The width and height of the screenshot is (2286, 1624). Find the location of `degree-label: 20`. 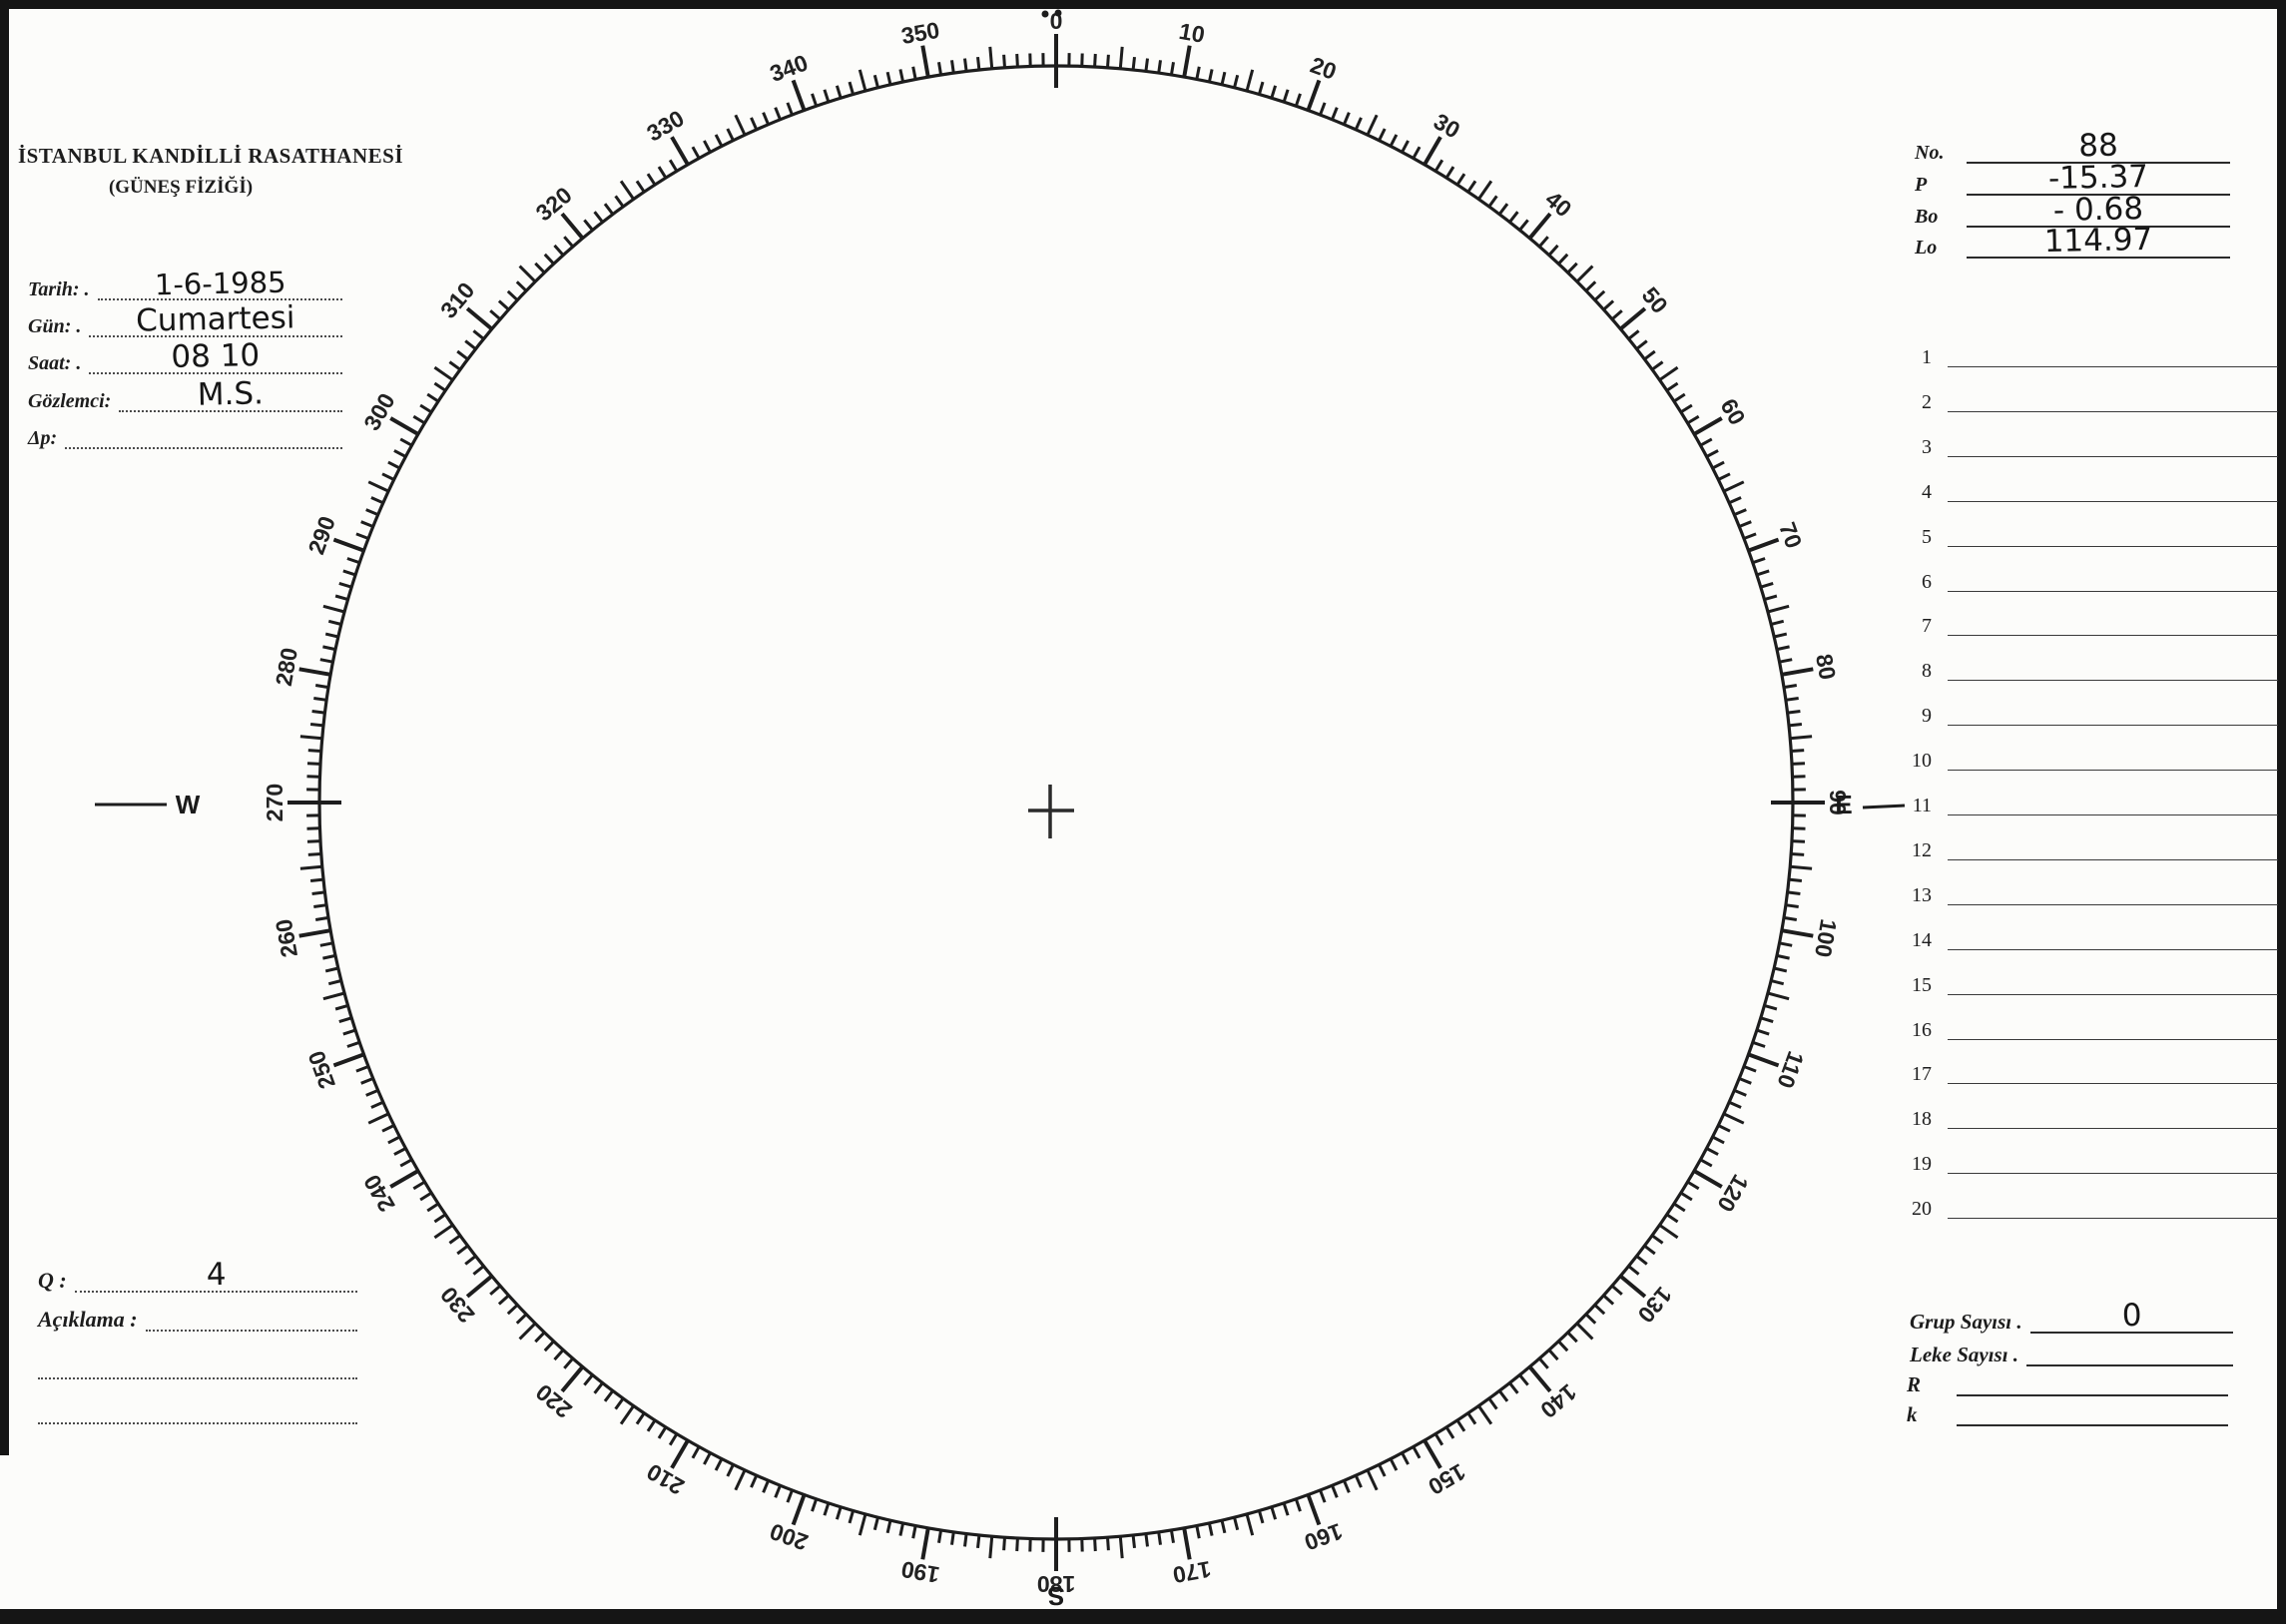

degree-label: 20 is located at coordinates (1324, 69).